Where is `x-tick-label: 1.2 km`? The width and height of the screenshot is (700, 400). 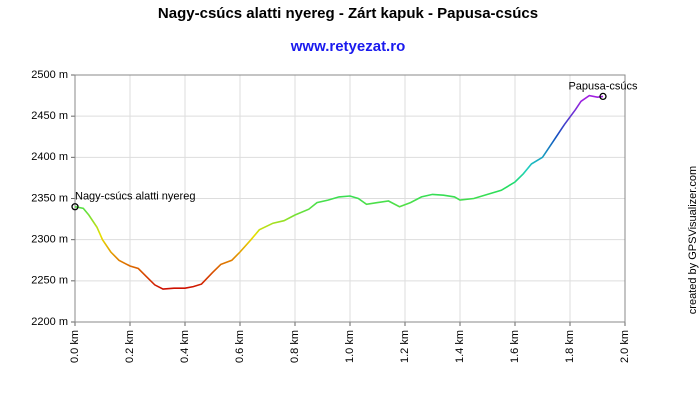
x-tick-label: 1.2 km is located at coordinates (405, 346).